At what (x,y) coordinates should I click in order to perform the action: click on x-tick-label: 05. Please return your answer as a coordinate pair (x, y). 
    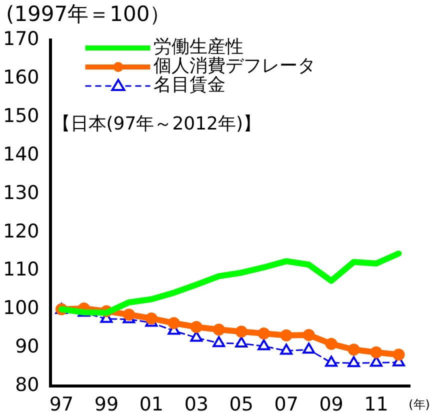
    Looking at the image, I should click on (241, 405).